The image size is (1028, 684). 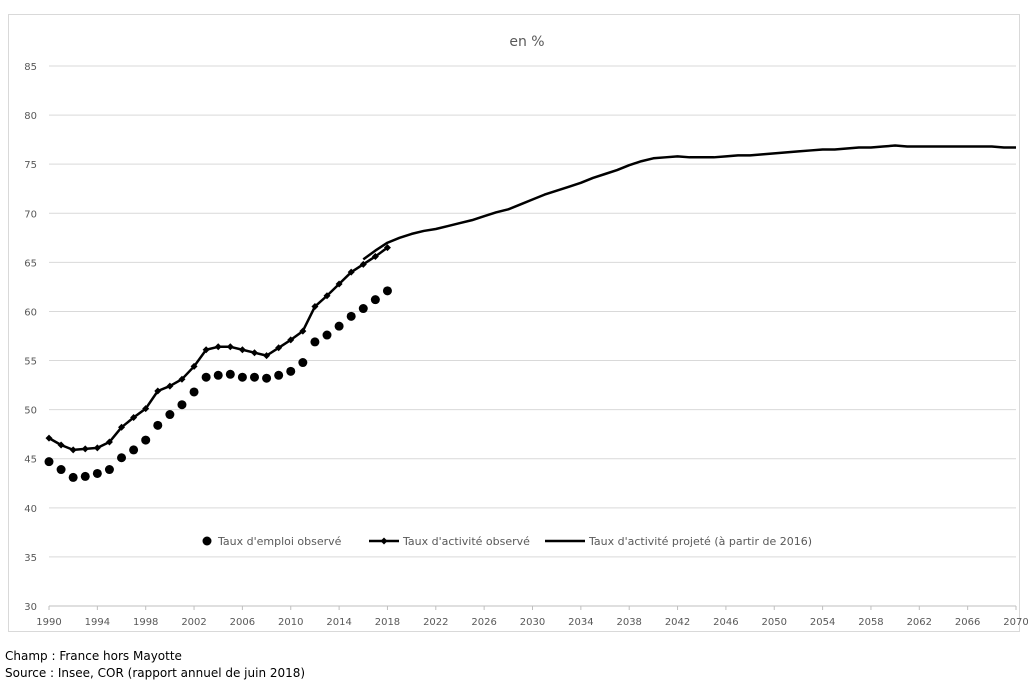 I want to click on x-tick-label: 2058, so click(x=870, y=622).